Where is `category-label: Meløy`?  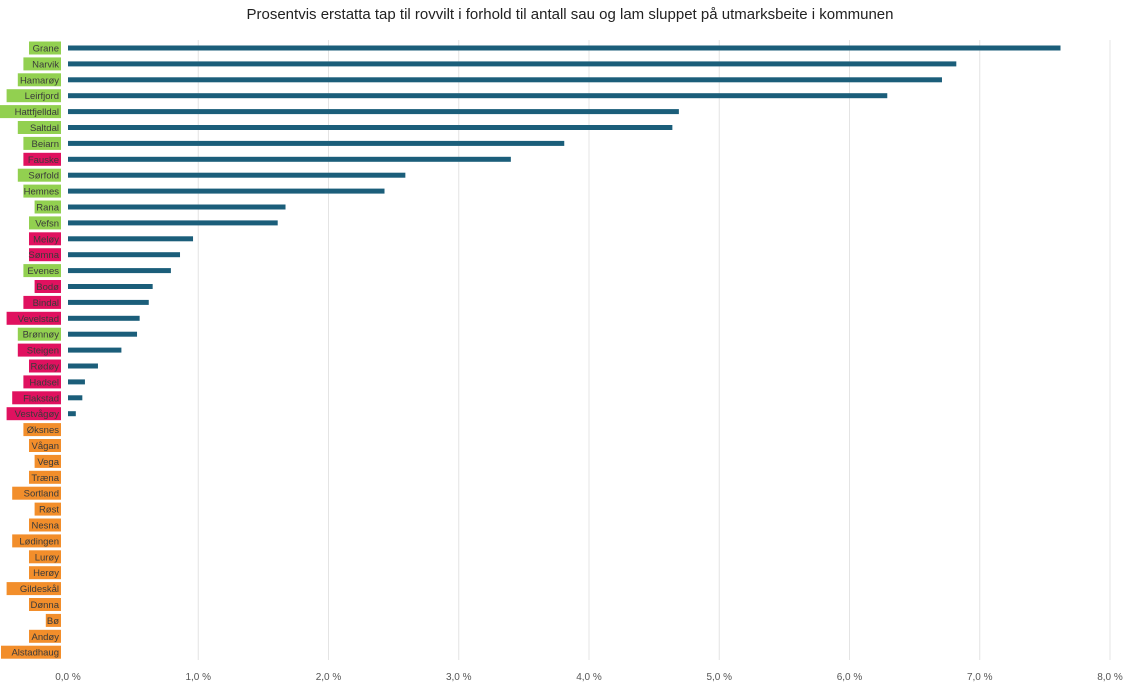
category-label: Meløy is located at coordinates (46, 239).